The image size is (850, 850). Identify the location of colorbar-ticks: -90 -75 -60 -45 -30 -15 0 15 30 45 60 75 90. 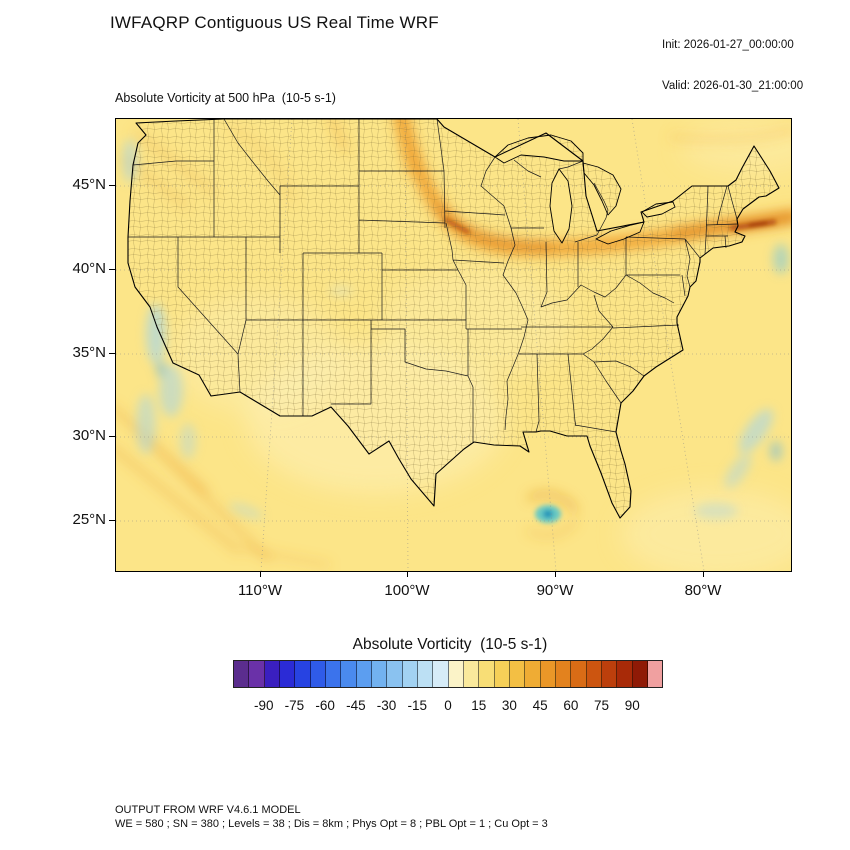
(448, 707).